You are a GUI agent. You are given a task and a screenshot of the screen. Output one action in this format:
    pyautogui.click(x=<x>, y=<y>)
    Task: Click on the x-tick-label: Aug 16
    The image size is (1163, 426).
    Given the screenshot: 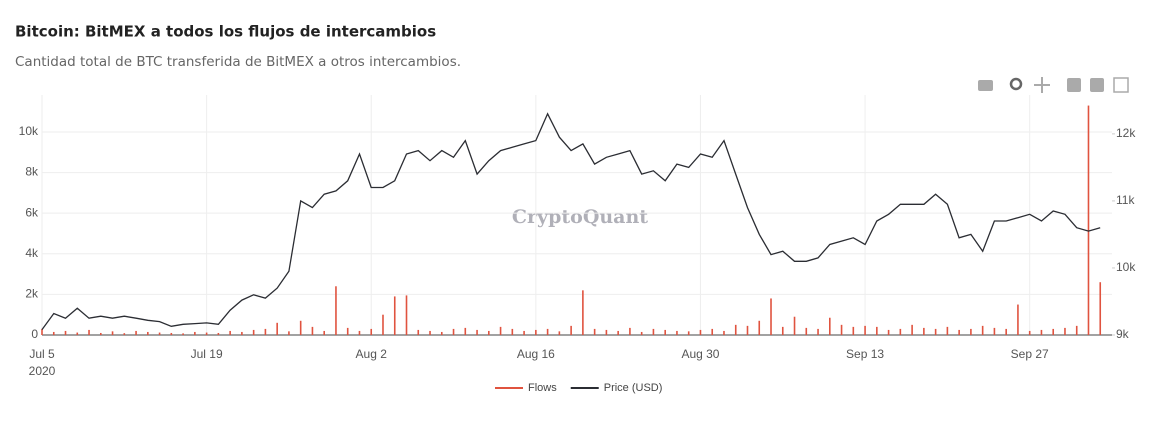 What is the action you would take?
    pyautogui.click(x=536, y=354)
    